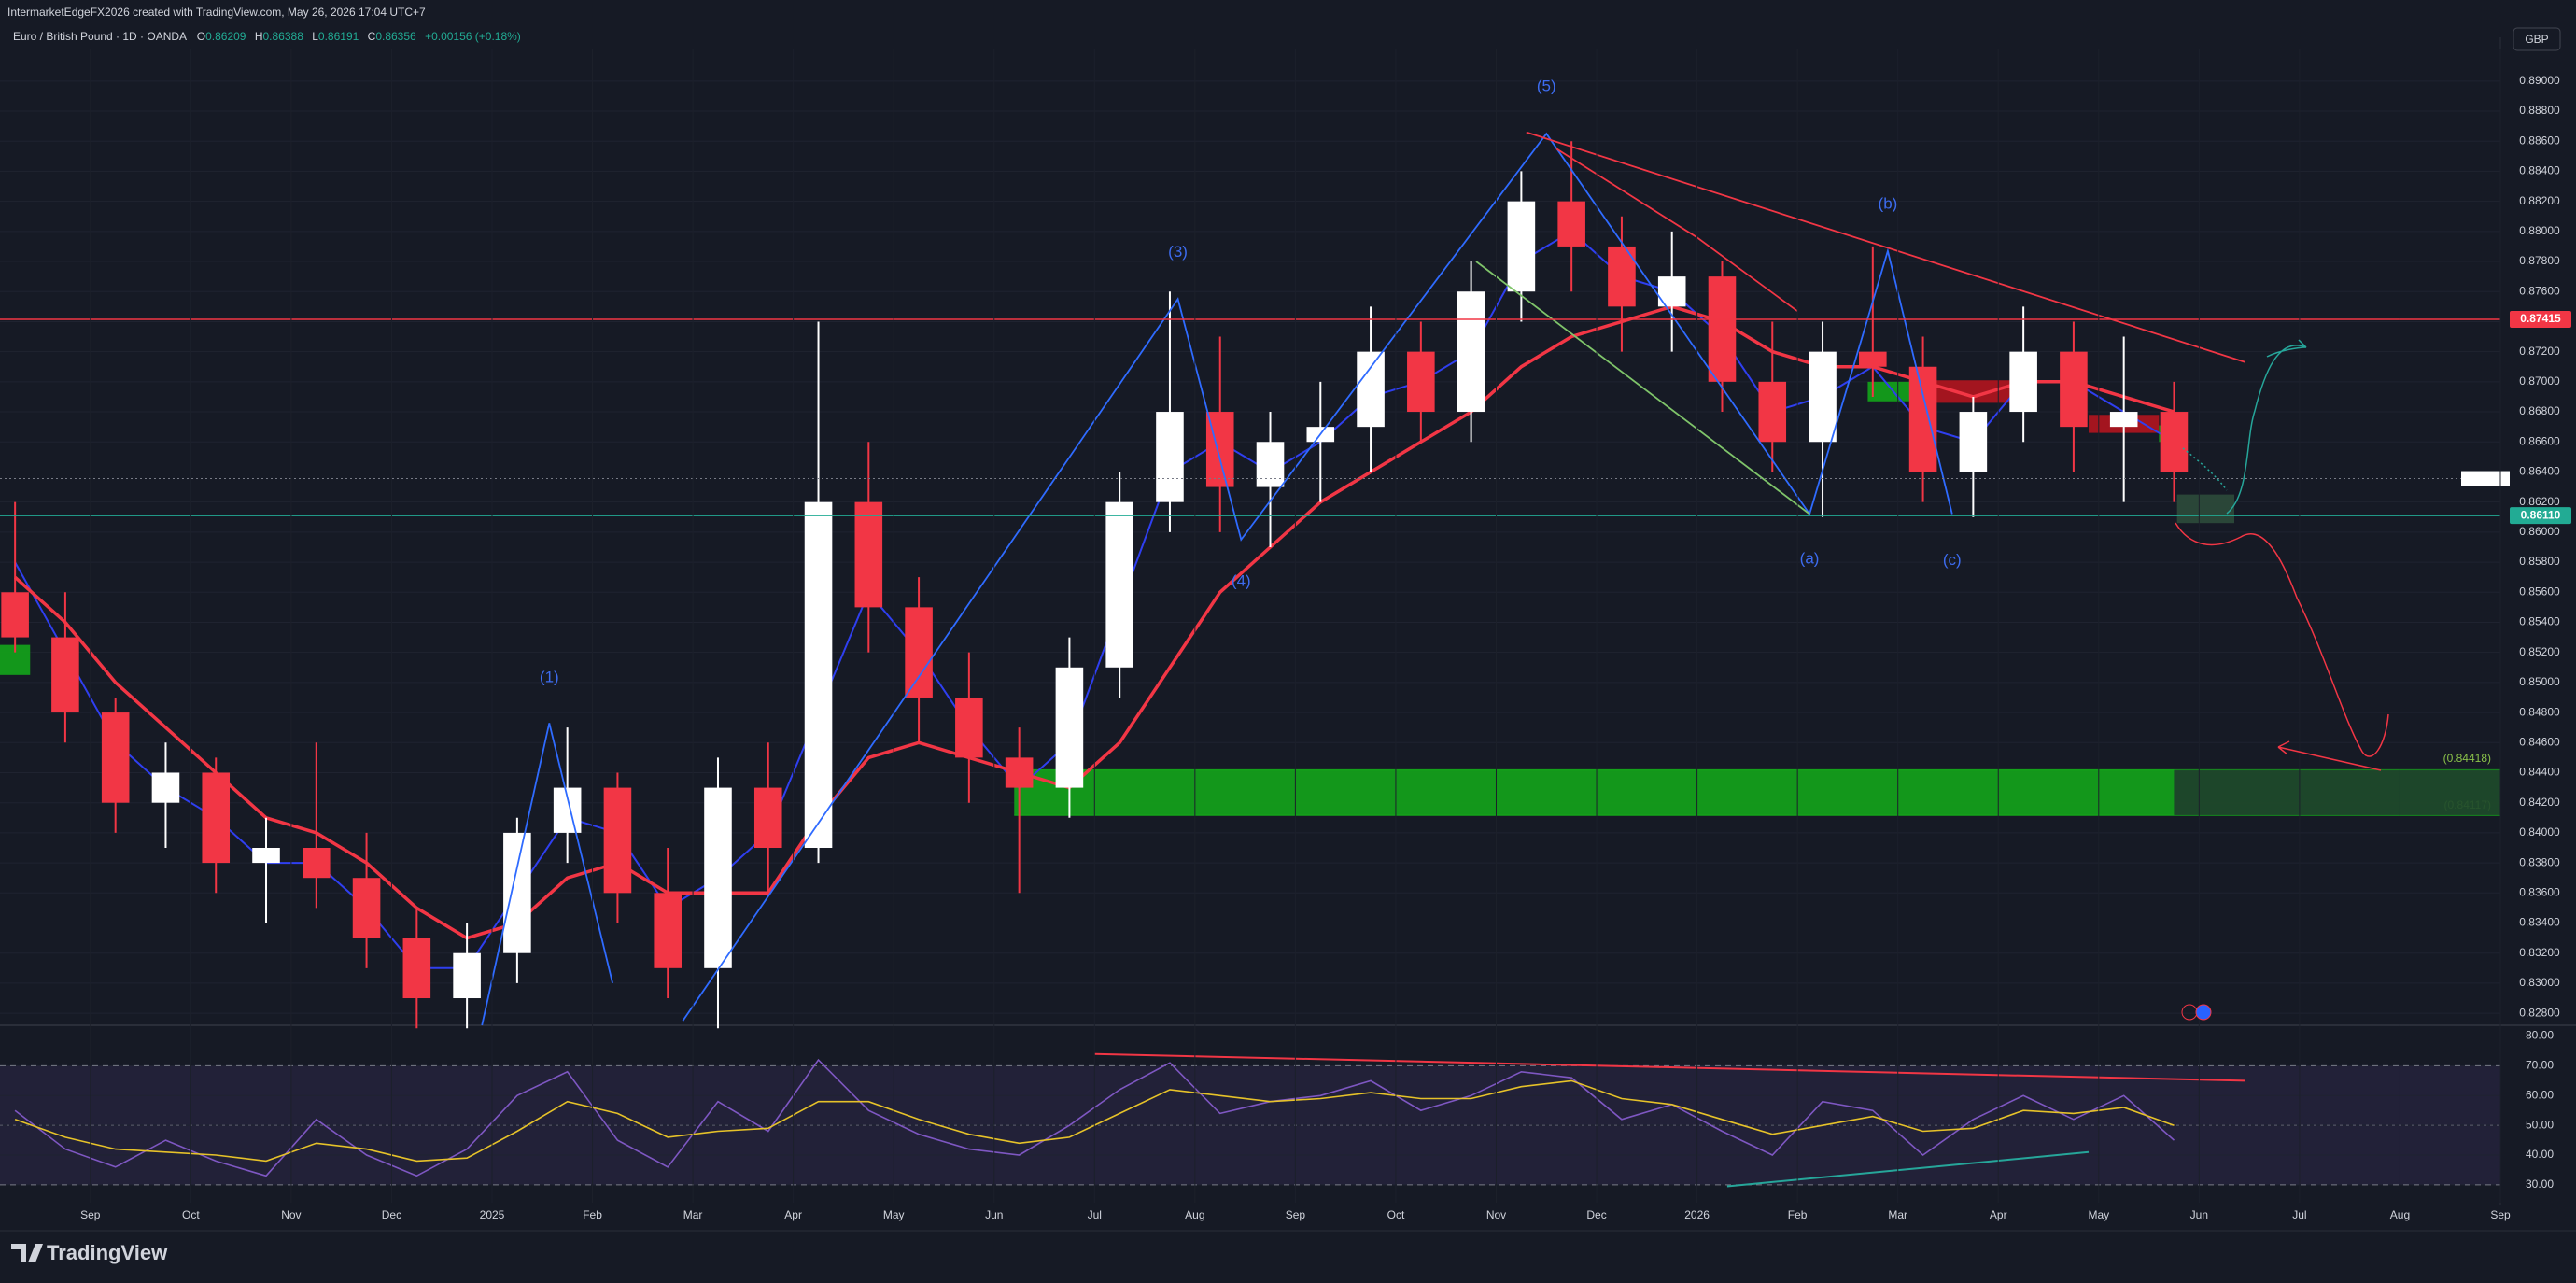 The height and width of the screenshot is (1283, 2576). Describe the element at coordinates (2540, 291) in the screenshot. I see `y-tick-label: 0.87600` at that location.